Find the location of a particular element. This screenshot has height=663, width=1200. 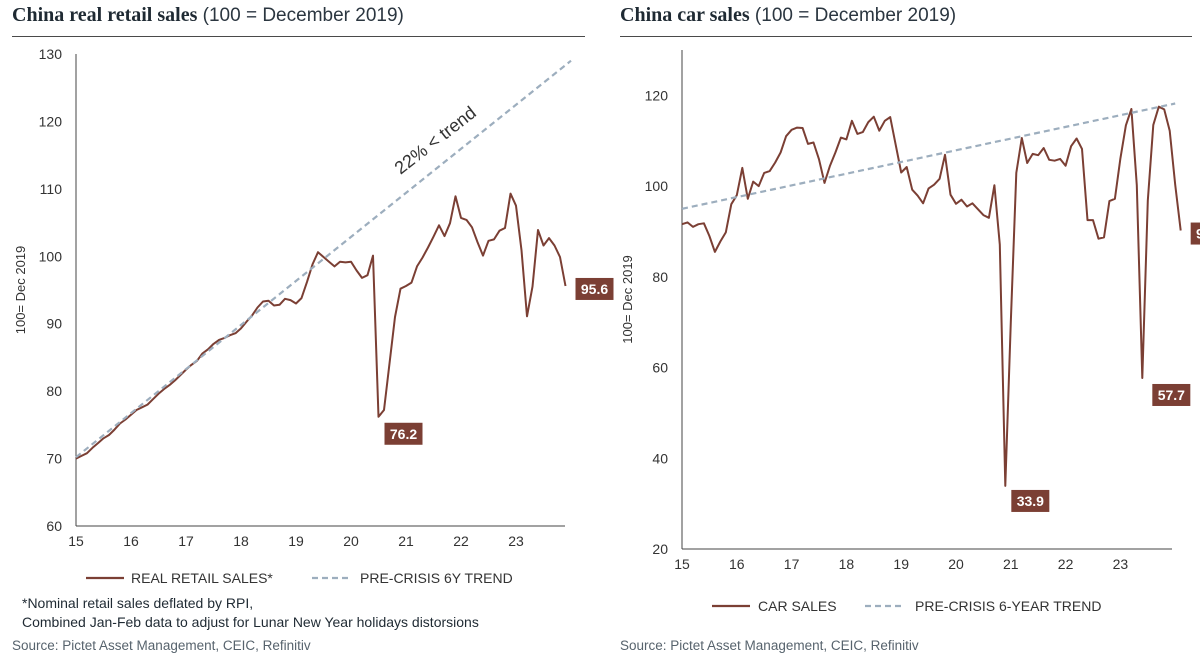

data-label: 95.6 is located at coordinates (594, 288).